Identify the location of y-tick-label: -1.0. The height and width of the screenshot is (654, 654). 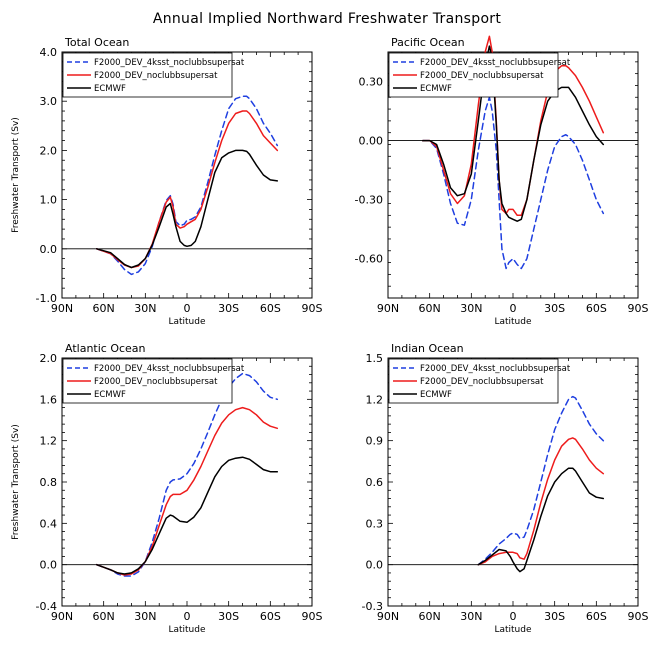
(46, 298).